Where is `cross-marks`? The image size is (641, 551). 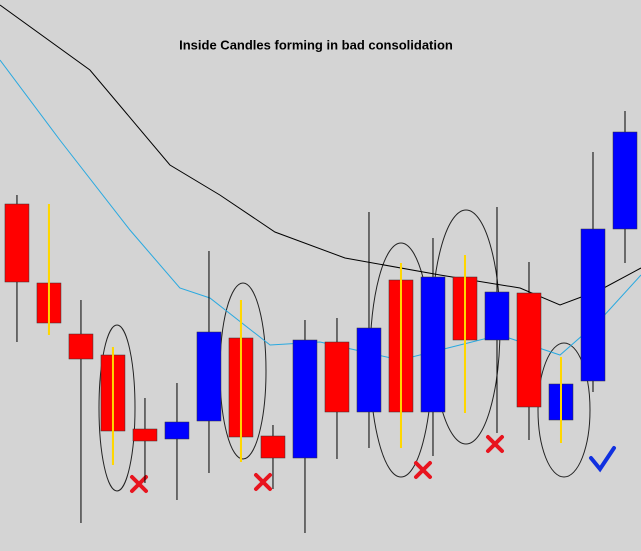
cross-marks is located at coordinates (317, 464).